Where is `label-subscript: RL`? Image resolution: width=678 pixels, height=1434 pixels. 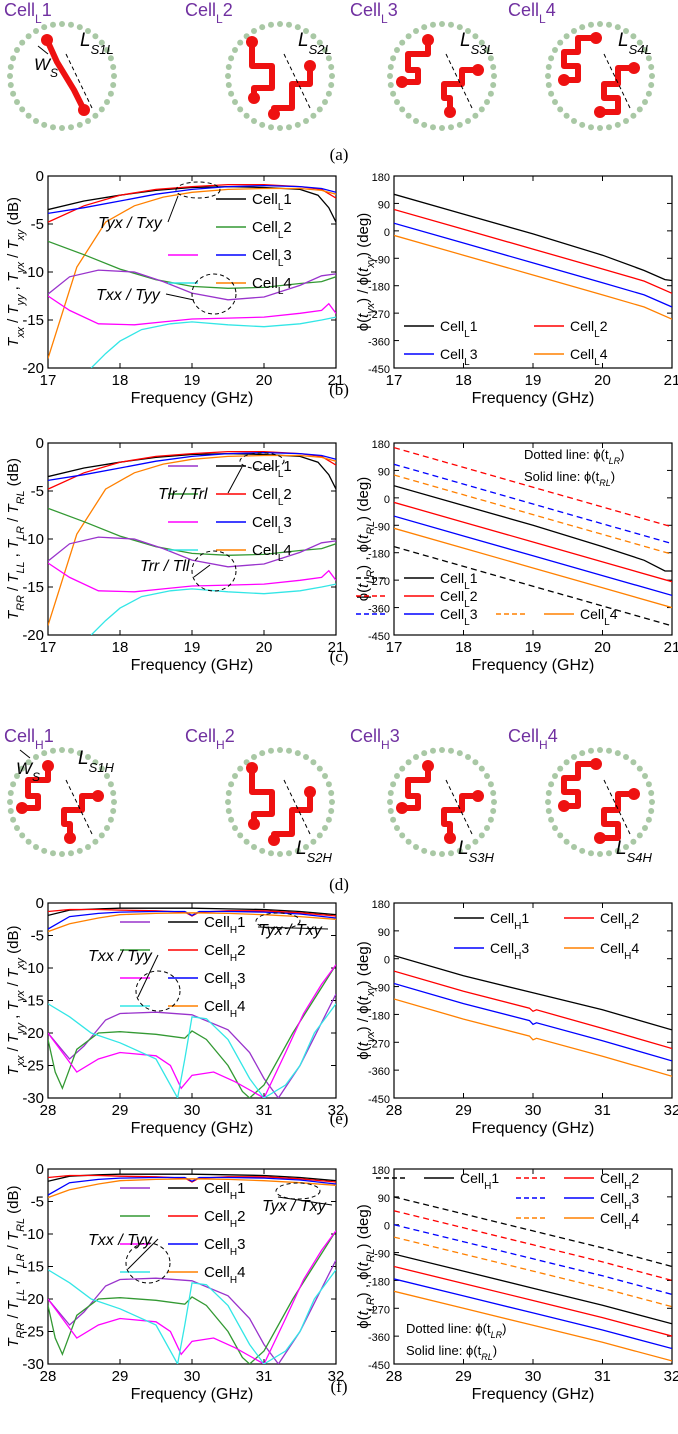 label-subscript: RL is located at coordinates (371, 528).